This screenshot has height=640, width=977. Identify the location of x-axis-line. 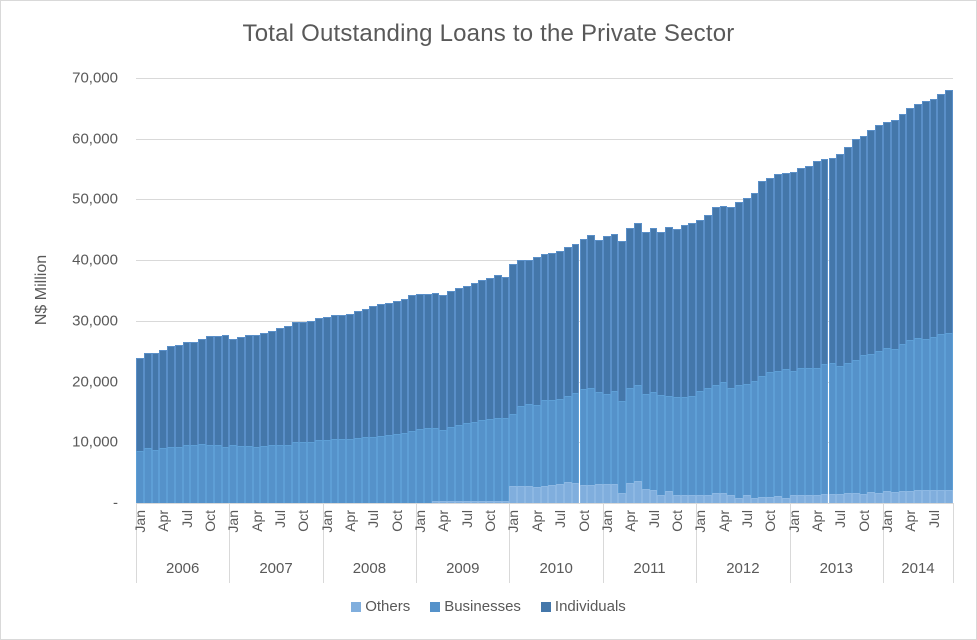
(544, 503).